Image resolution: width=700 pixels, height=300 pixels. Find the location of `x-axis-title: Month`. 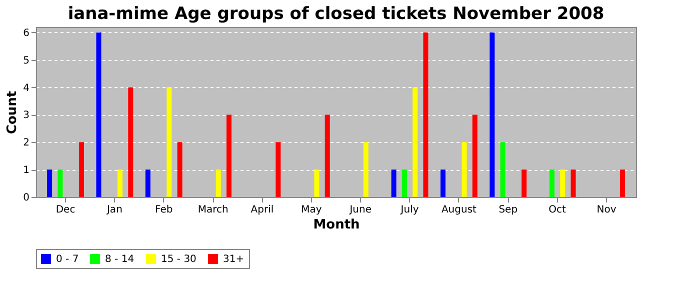

x-axis-title: Month is located at coordinates (336, 225).